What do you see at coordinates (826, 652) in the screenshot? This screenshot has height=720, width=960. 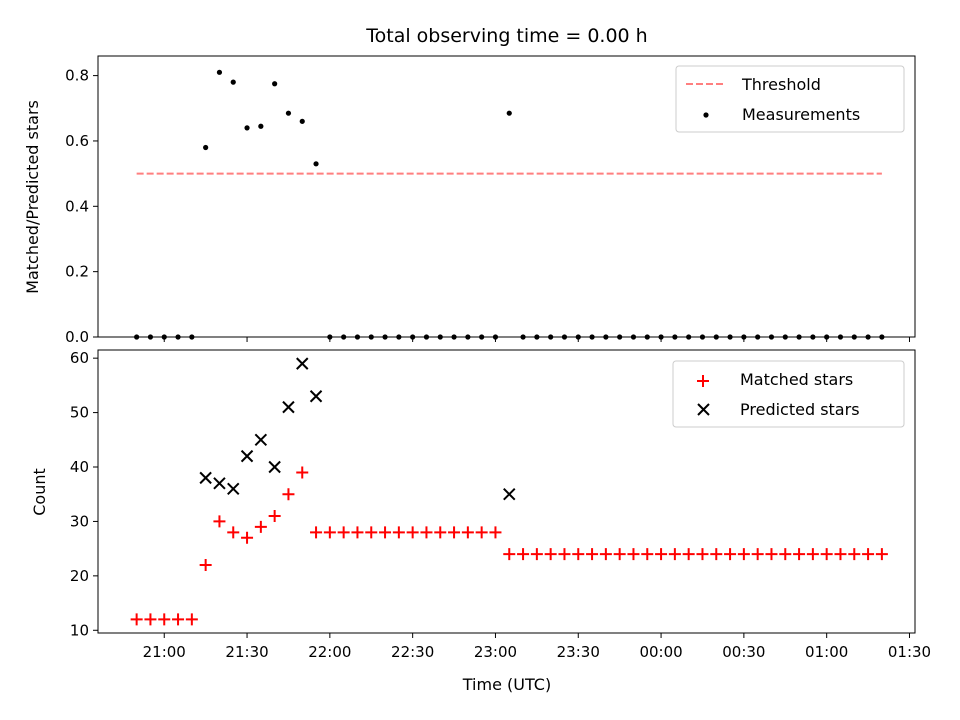 I see `bottom-x-tick-label: 01:00` at bounding box center [826, 652].